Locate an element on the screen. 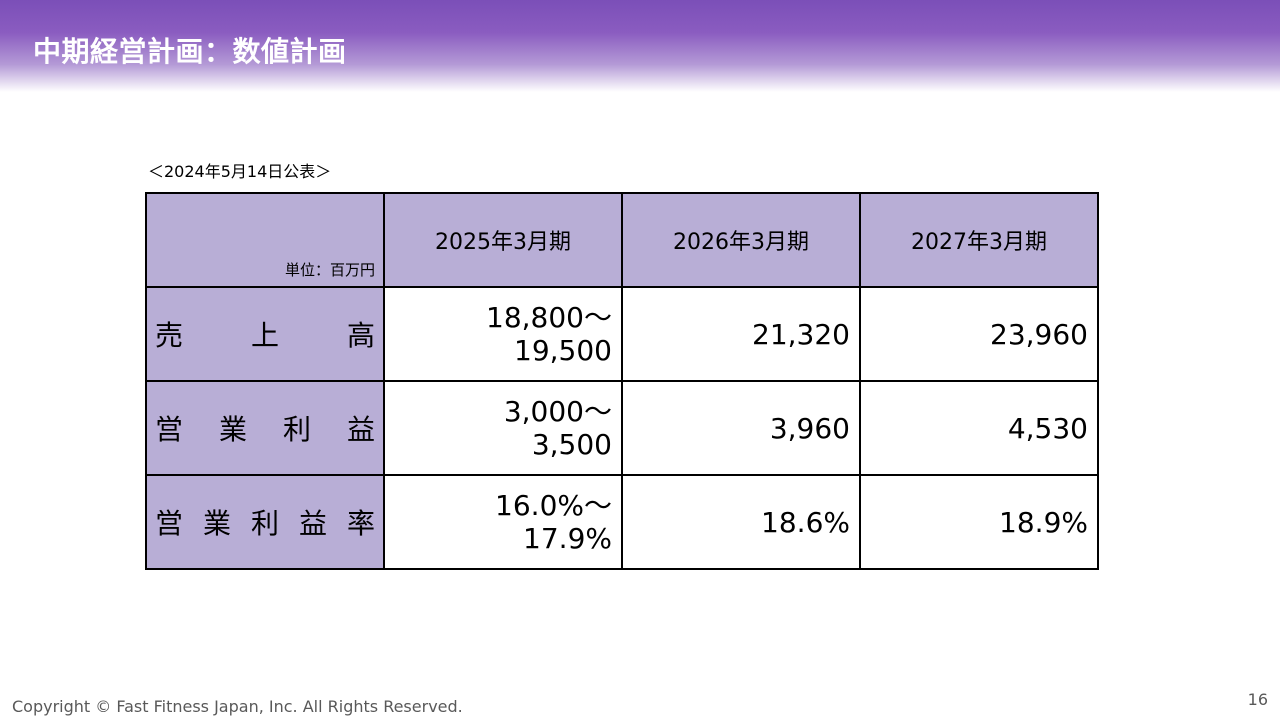  row-label-char: 高 is located at coordinates (360, 335).